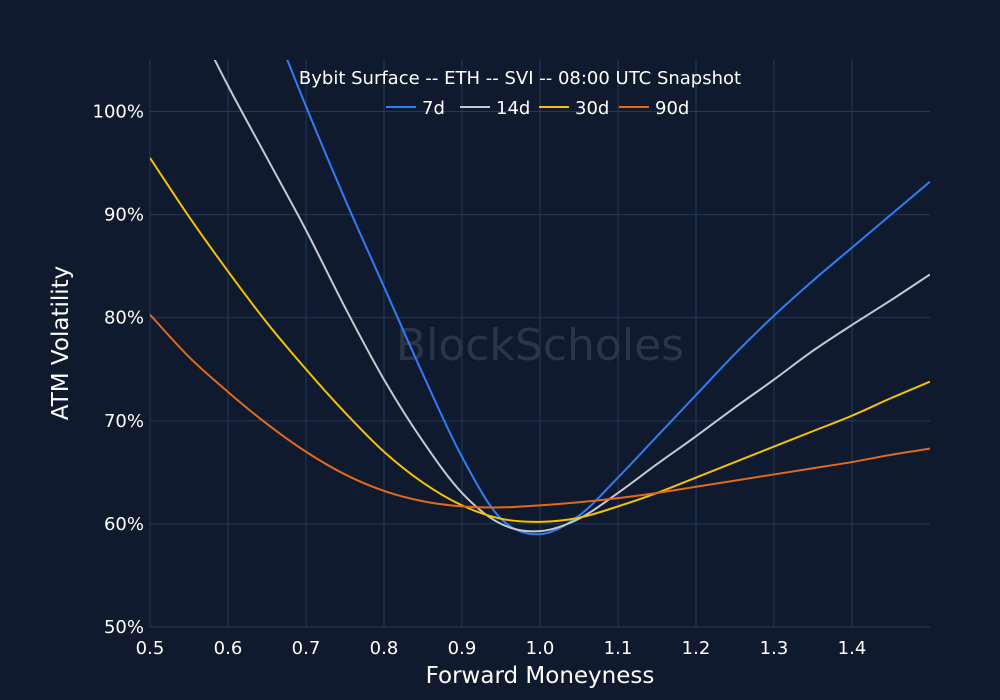 Image resolution: width=1000 pixels, height=700 pixels. I want to click on x-tick-label: 0.9, so click(462, 648).